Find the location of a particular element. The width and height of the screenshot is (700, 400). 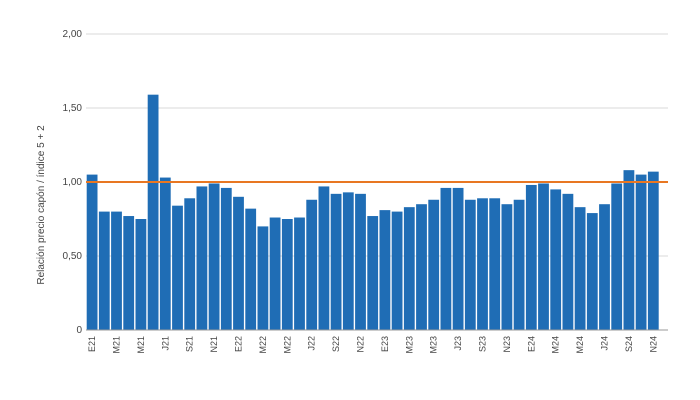

x-tick-label: J24 is located at coordinates (605, 343).